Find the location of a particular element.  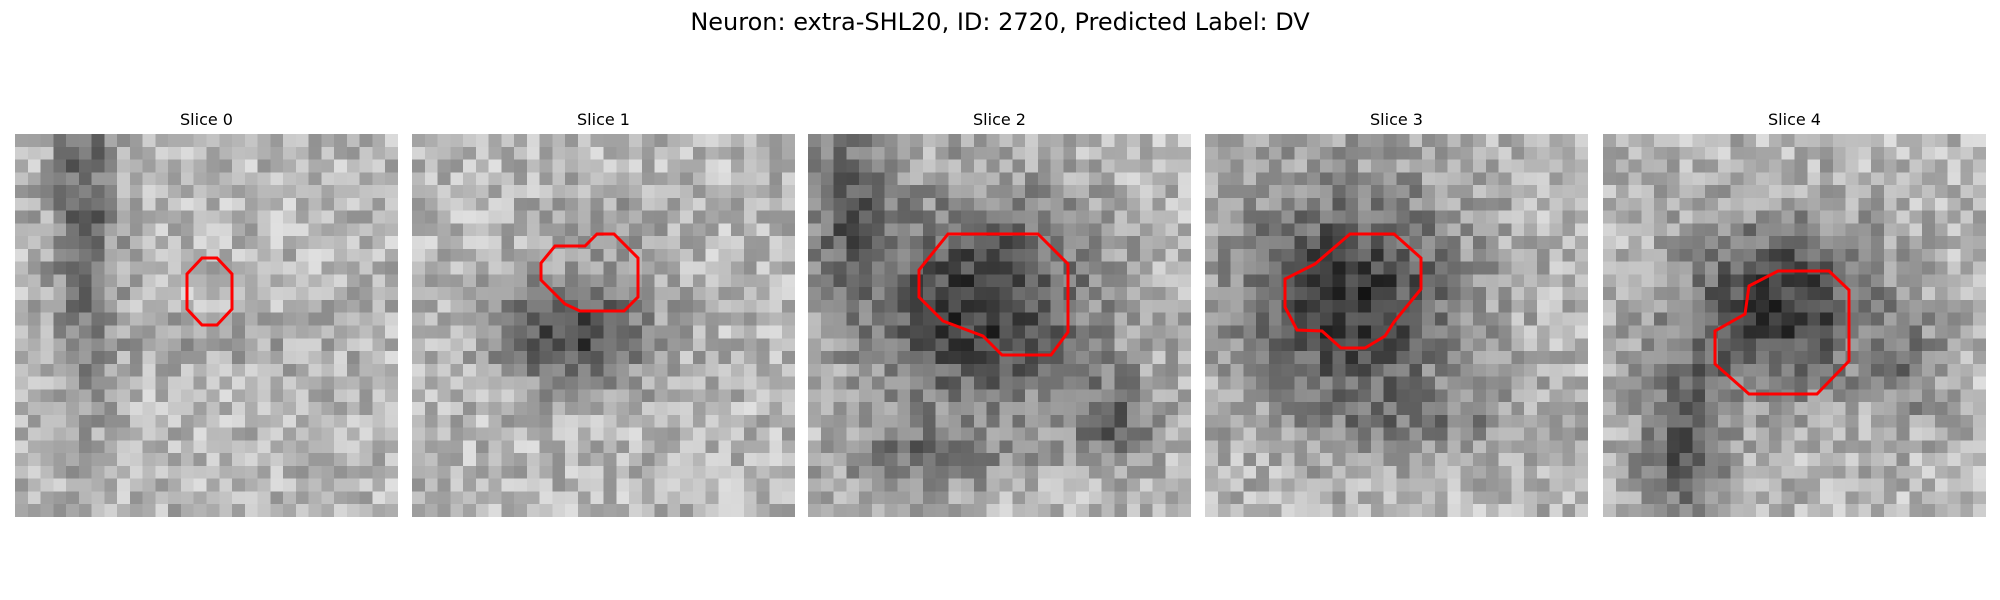

slice-title-3: Slice 3 is located at coordinates (1396, 119).